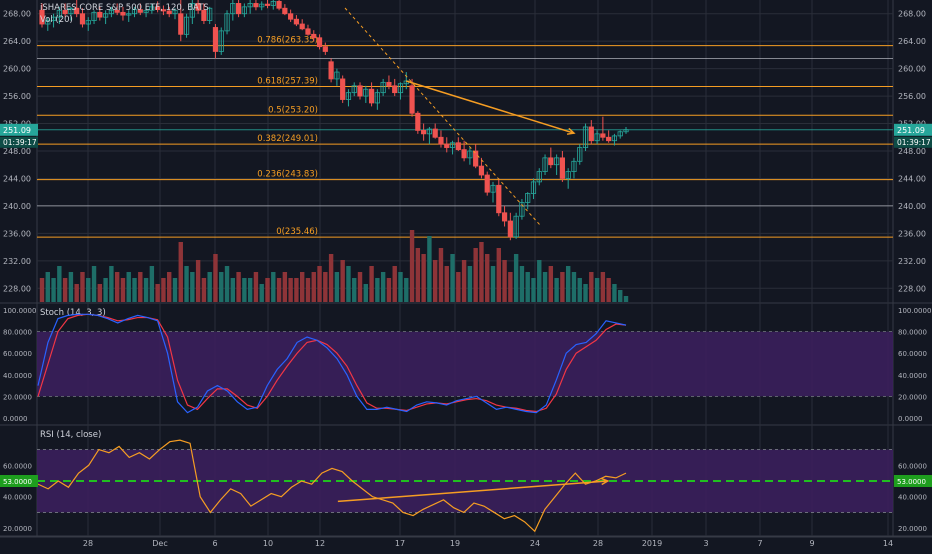 This screenshot has height=554, width=932. I want to click on rsi-line, so click(332, 486).